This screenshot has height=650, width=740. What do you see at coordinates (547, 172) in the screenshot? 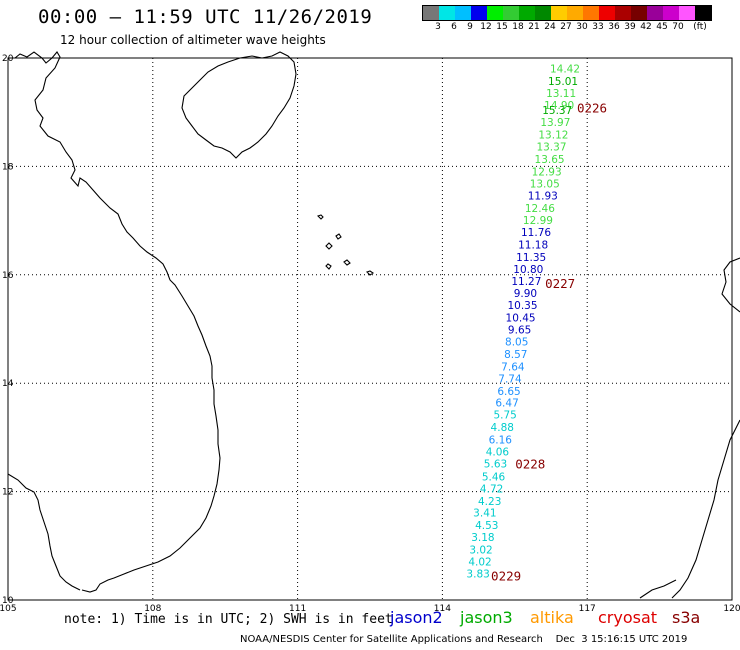
I see `wave-height-value: 12.93` at bounding box center [547, 172].